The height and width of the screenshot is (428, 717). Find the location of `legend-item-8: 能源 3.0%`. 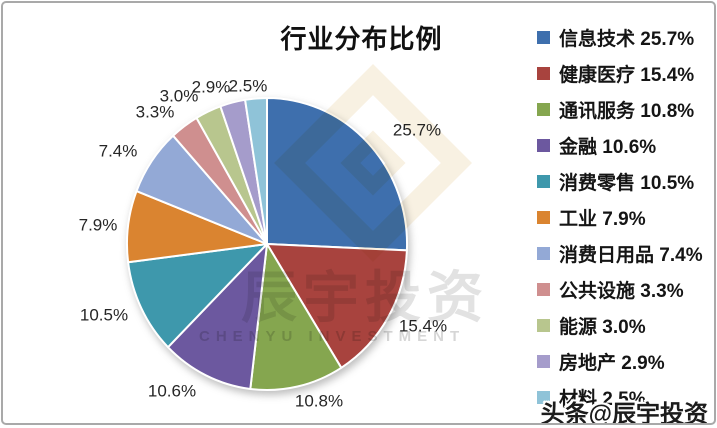

legend-item-8: 能源 3.0% is located at coordinates (620, 326).